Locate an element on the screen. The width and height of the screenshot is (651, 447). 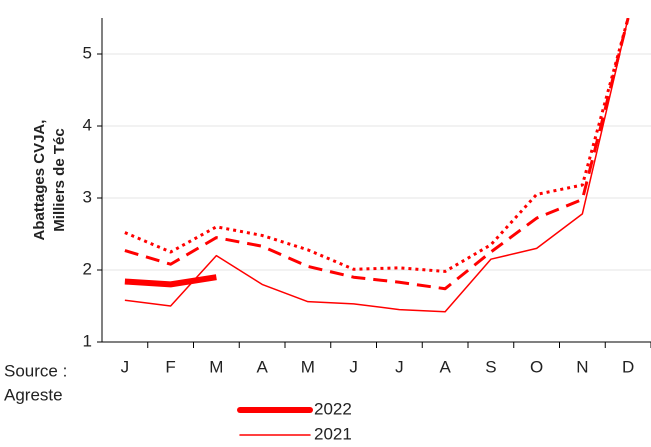
y-axis-title-line: Milliers de Téc is located at coordinates (59, 179).